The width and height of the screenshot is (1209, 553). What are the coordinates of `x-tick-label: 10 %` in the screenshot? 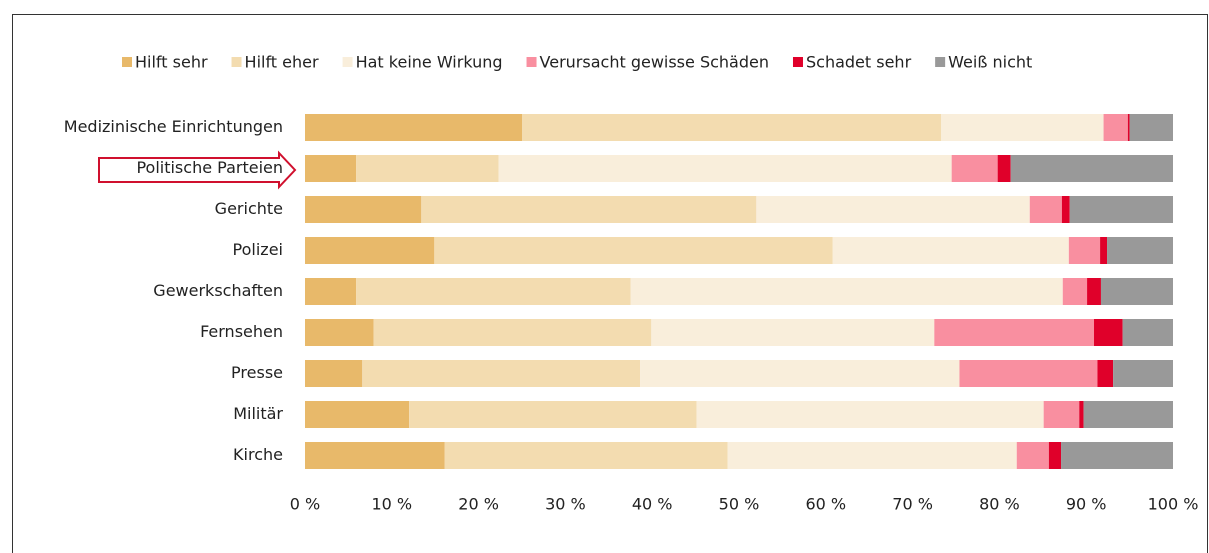 It's located at (391, 504).